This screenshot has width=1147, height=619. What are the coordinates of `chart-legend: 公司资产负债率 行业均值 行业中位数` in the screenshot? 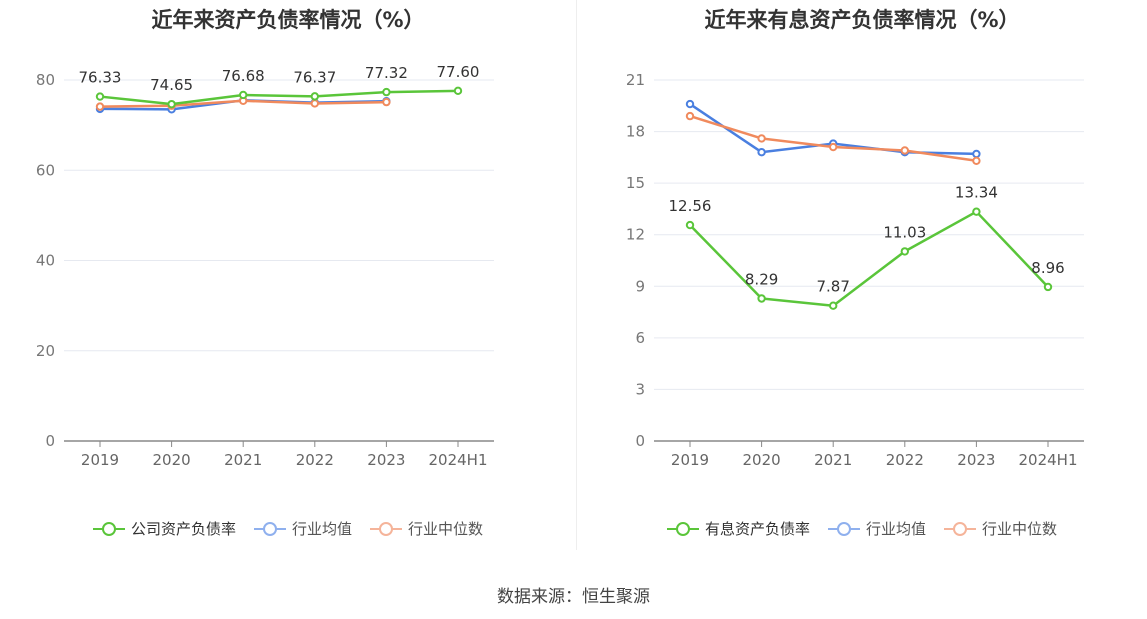 It's located at (288, 528).